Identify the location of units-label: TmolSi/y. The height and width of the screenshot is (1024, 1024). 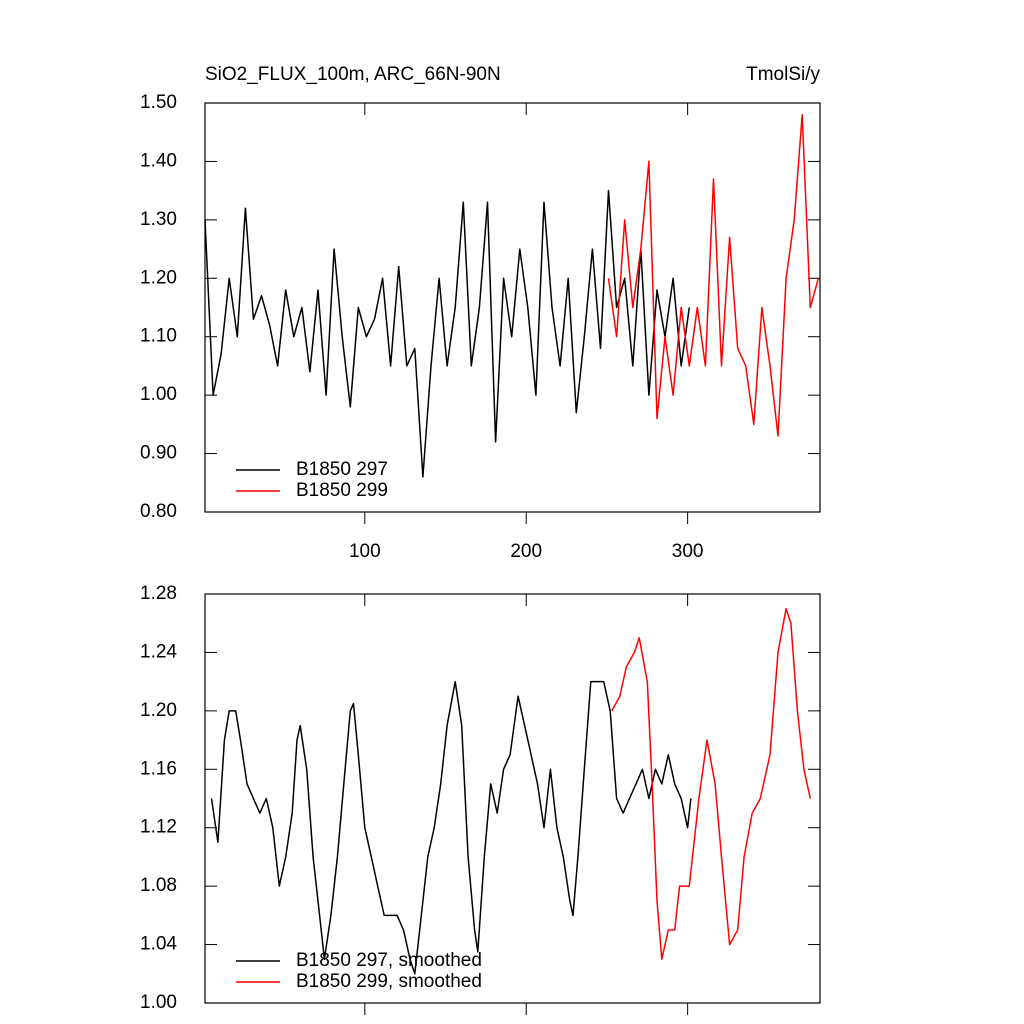
(783, 74).